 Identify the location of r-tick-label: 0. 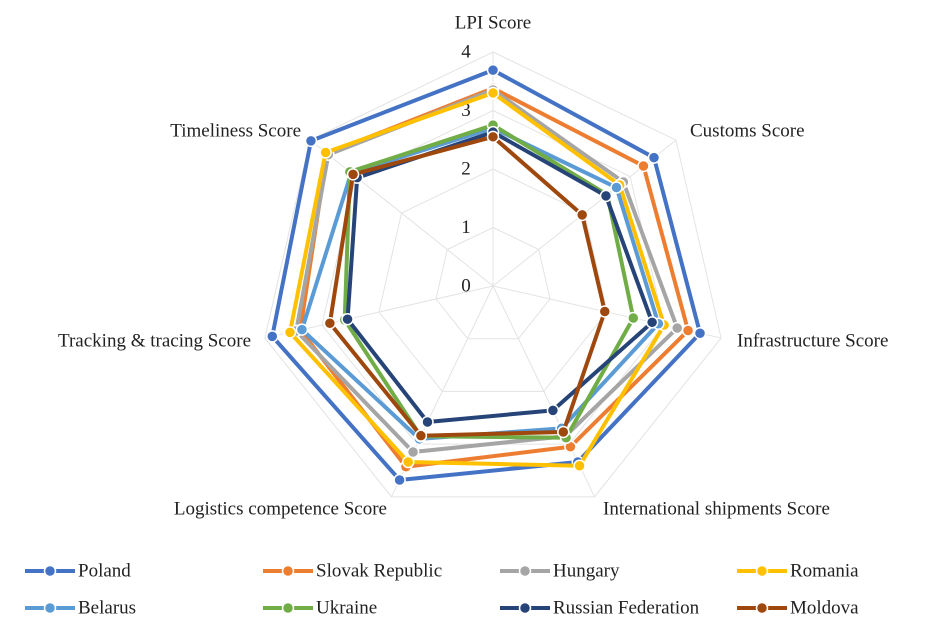
(466, 285).